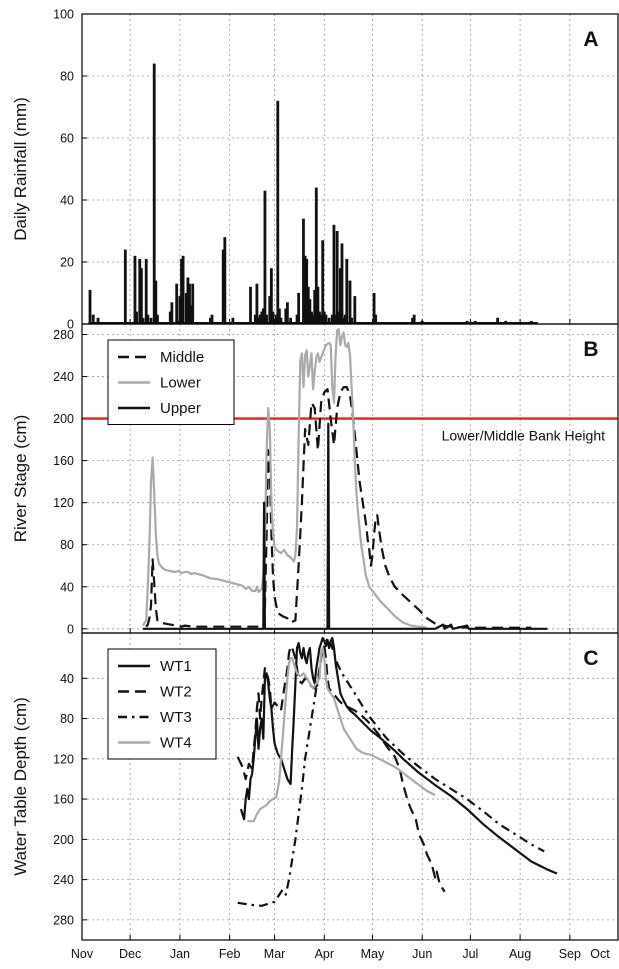 This screenshot has width=619, height=969. I want to click on plot-area-c, so click(397, 771).